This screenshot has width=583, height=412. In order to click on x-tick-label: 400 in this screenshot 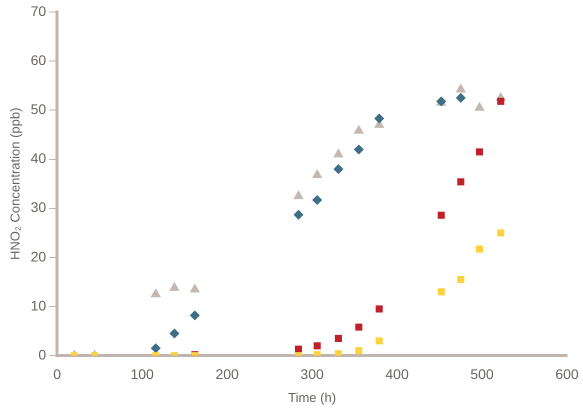, I will do `click(397, 374)`.